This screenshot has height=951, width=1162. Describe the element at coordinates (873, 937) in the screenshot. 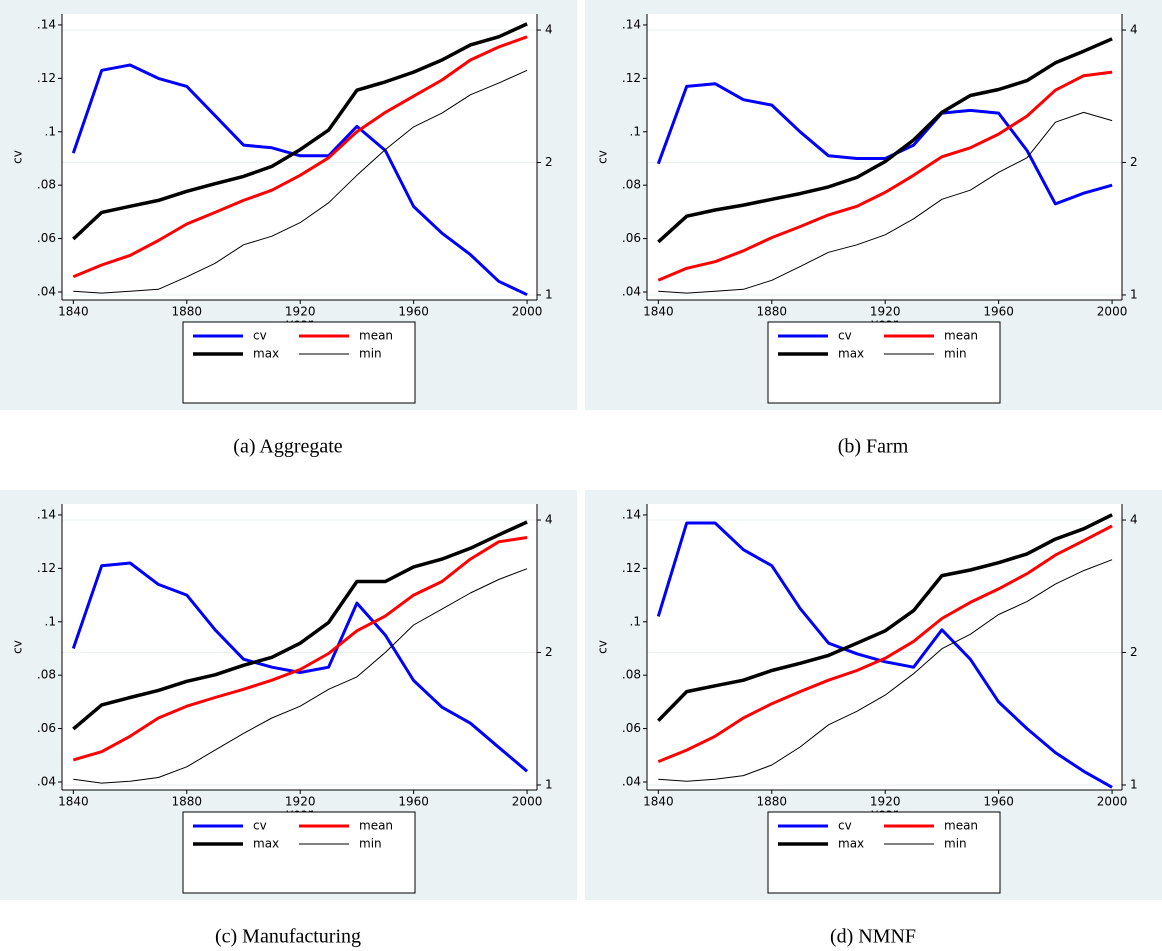

I see `caption: (d) NMNF` at that location.